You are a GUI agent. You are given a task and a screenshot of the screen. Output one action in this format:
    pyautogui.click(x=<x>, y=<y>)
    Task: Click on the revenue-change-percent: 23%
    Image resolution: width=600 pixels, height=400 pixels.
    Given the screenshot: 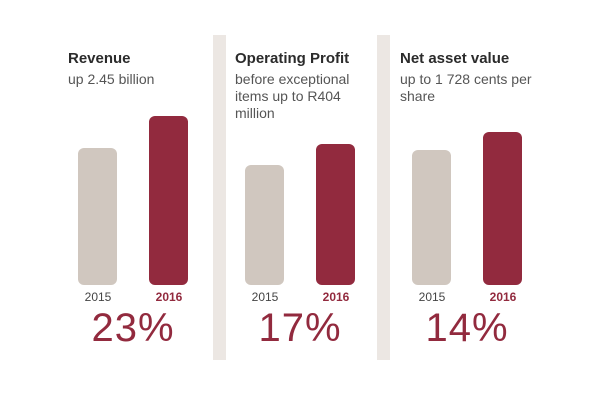 What is the action you would take?
    pyautogui.click(x=133, y=328)
    